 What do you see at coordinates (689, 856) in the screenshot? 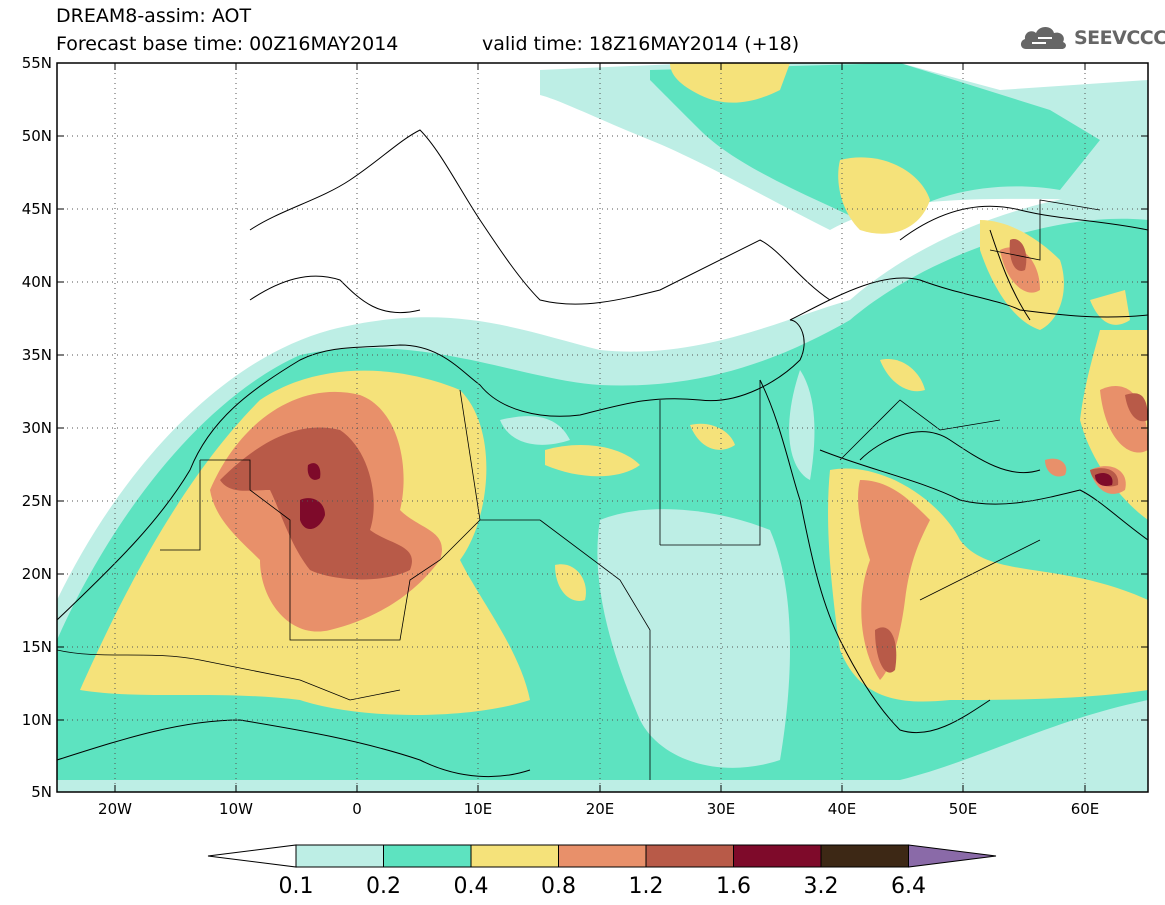
I see `colorbar-swatch-1.2` at bounding box center [689, 856].